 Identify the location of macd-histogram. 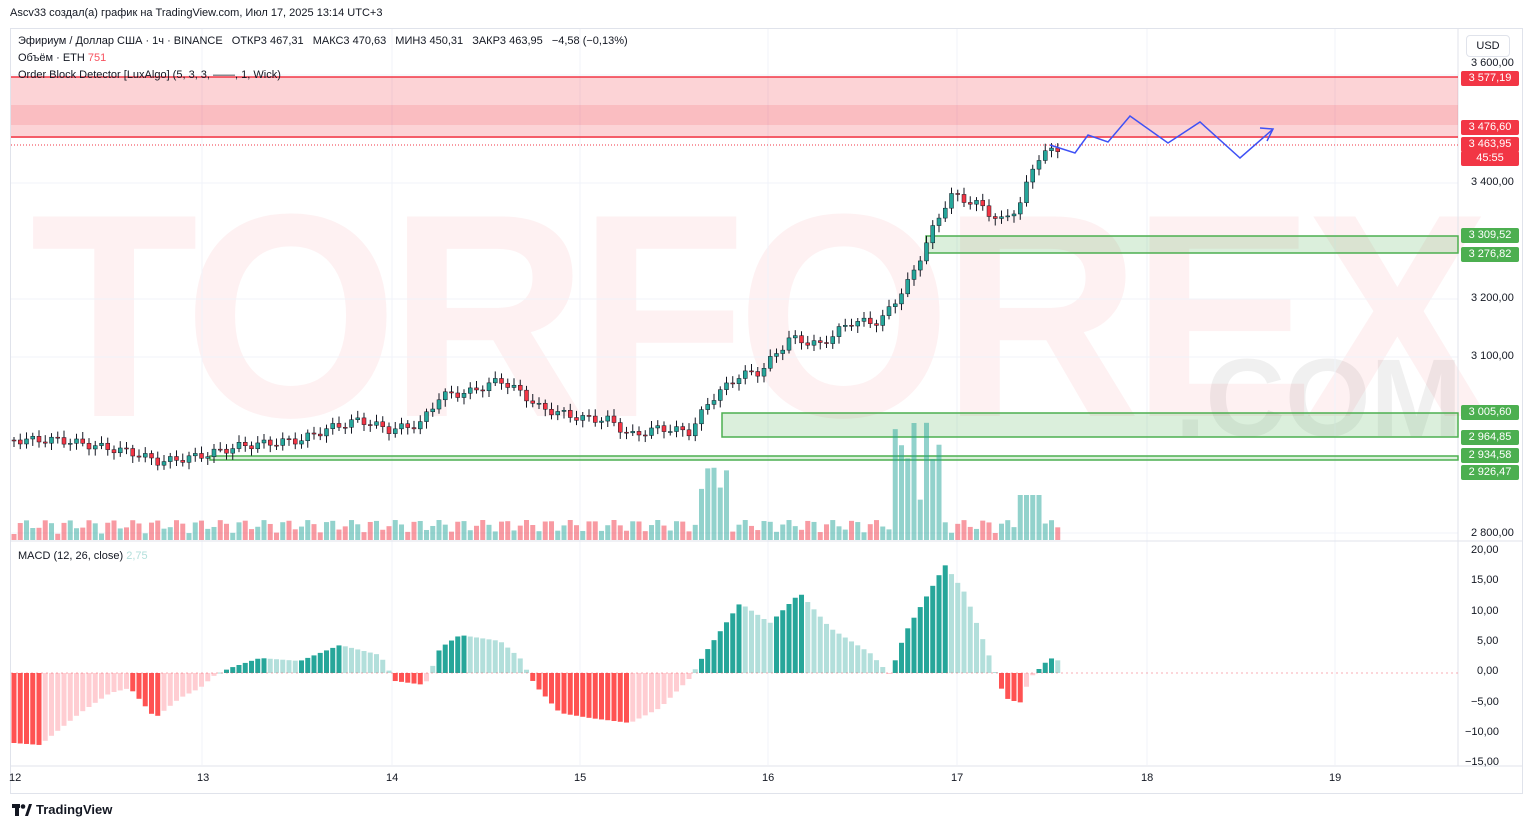
(536, 655).